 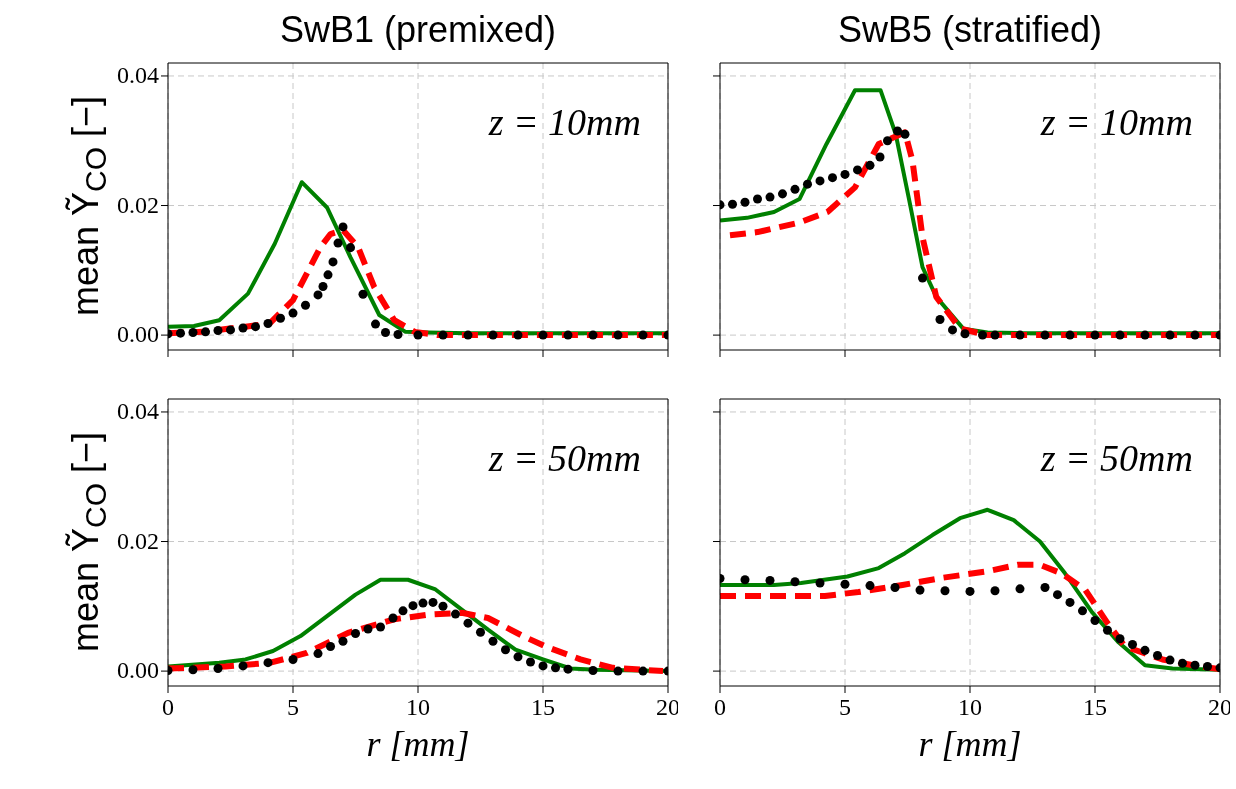 What do you see at coordinates (138, 74) in the screenshot?
I see `y-tick-label: 0.04` at bounding box center [138, 74].